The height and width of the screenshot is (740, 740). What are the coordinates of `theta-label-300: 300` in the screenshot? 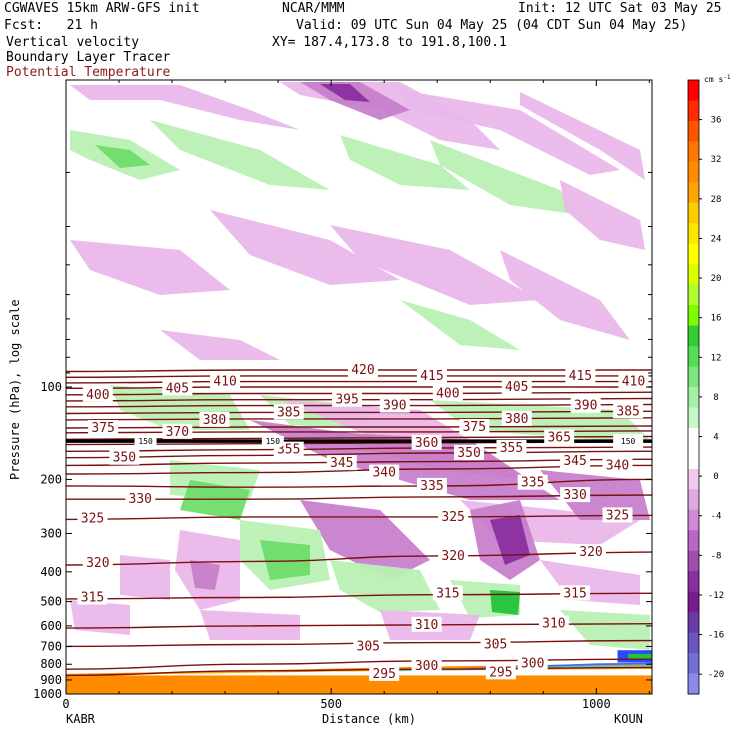 It's located at (532, 663).